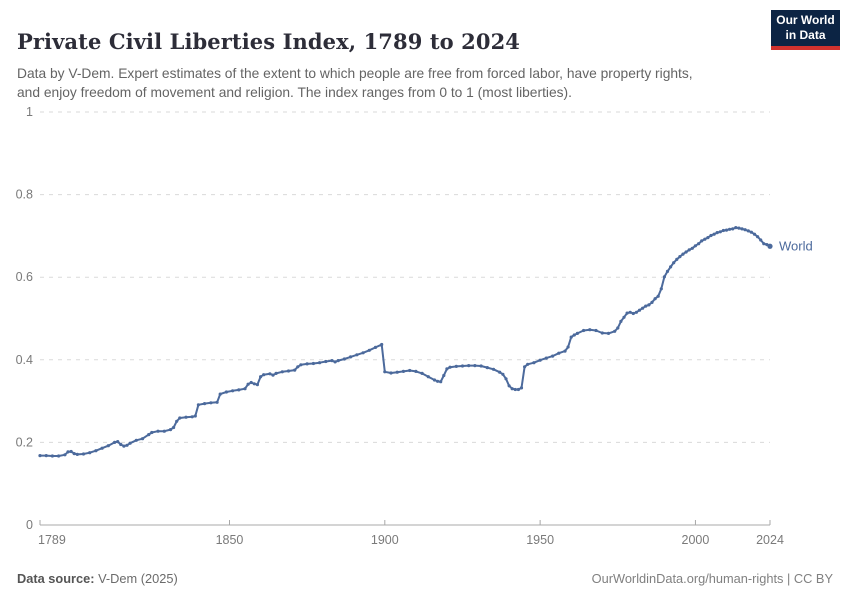 Image resolution: width=850 pixels, height=600 pixels. What do you see at coordinates (24, 277) in the screenshot?
I see `y-axis-tick-label: 0.6` at bounding box center [24, 277].